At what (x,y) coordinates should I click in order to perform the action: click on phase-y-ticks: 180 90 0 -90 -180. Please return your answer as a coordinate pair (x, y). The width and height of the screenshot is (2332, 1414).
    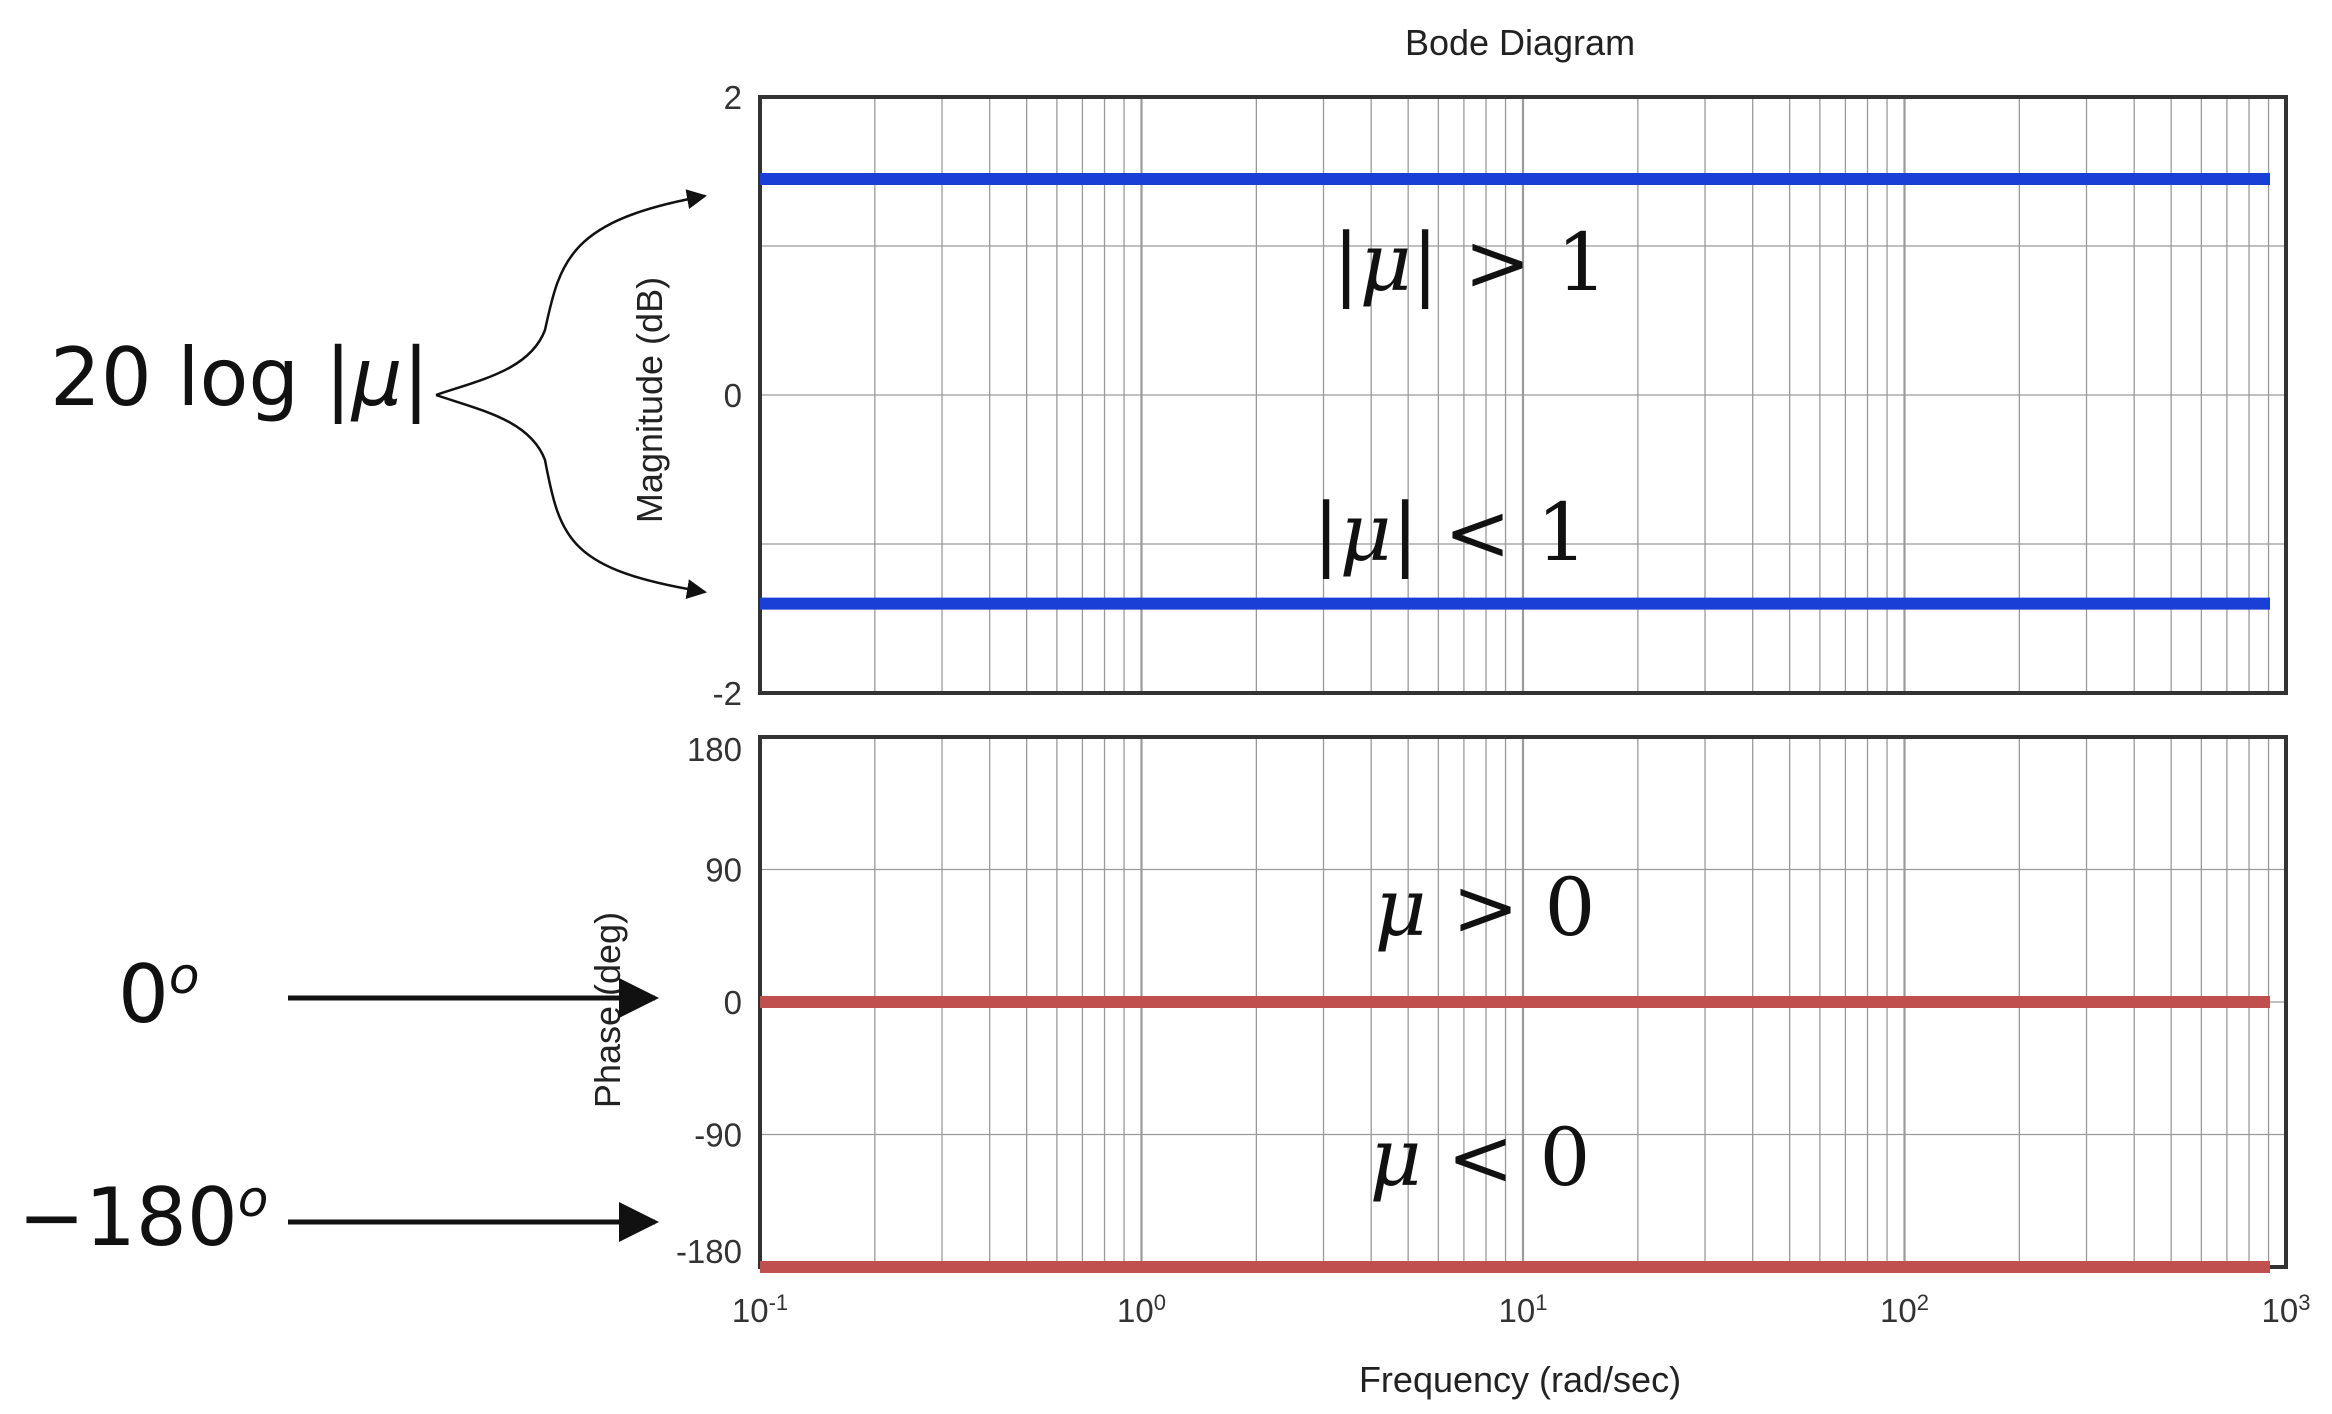
    Looking at the image, I should click on (709, 1000).